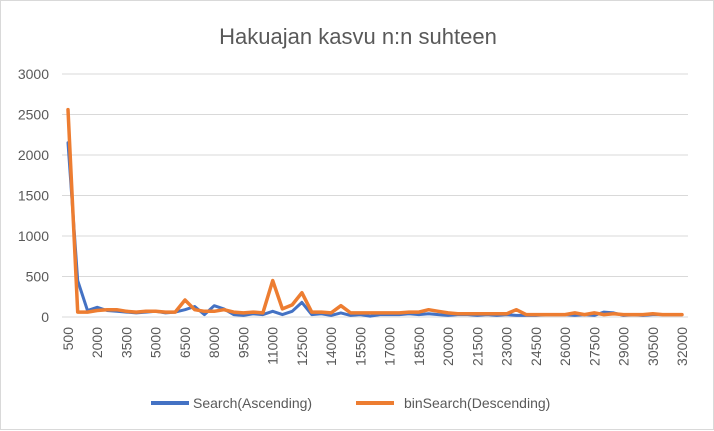 This screenshot has height=431, width=714. What do you see at coordinates (682, 346) in the screenshot?
I see `x-tick-label: 32000` at bounding box center [682, 346].